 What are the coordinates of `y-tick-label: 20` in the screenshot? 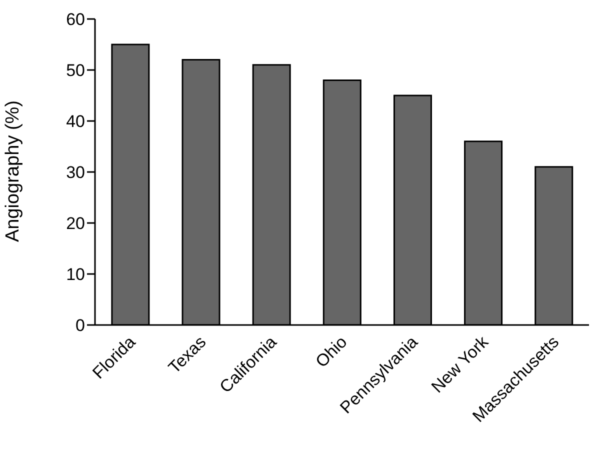 It's located at (75, 224).